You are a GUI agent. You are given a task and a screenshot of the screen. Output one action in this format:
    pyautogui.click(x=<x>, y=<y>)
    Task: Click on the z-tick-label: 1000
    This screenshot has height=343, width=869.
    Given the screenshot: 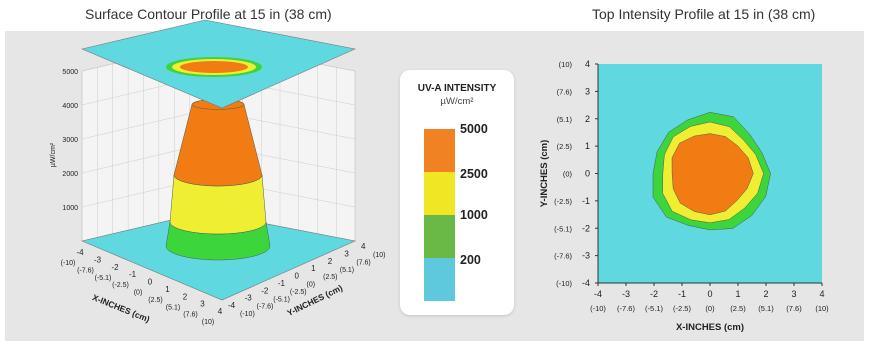 What is the action you would take?
    pyautogui.click(x=70, y=208)
    